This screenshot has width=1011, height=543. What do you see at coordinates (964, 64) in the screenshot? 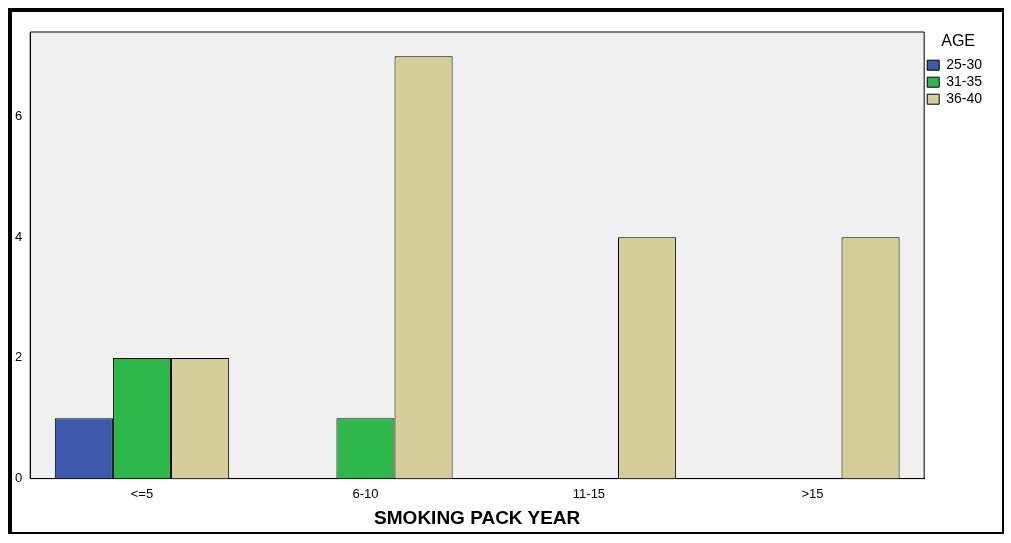
I see `legend-label: 25-30` at bounding box center [964, 64].